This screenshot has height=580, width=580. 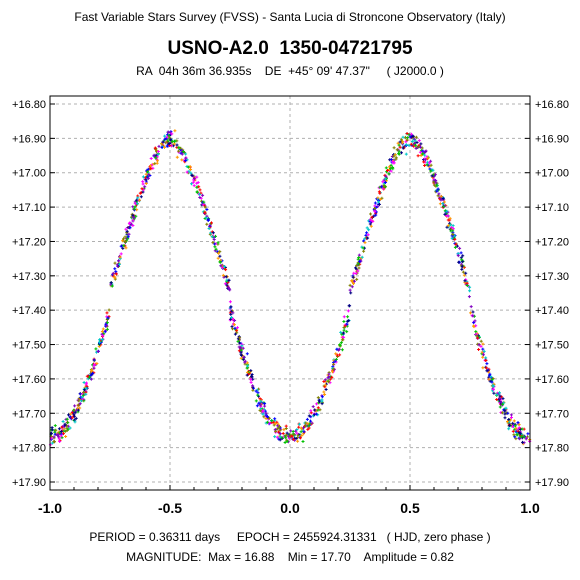 What do you see at coordinates (552, 414) in the screenshot?
I see `y-tick-label: +17.70` at bounding box center [552, 414].